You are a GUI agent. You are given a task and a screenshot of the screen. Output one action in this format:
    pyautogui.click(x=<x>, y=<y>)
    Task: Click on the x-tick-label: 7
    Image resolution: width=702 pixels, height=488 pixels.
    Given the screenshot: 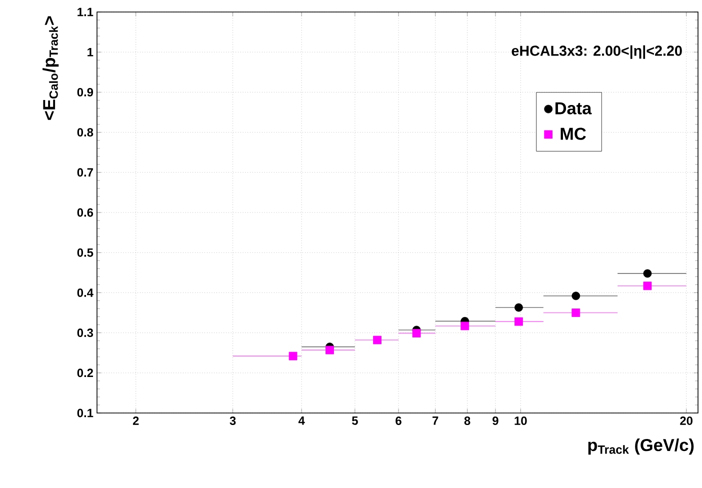 What is the action you would take?
    pyautogui.click(x=435, y=420)
    